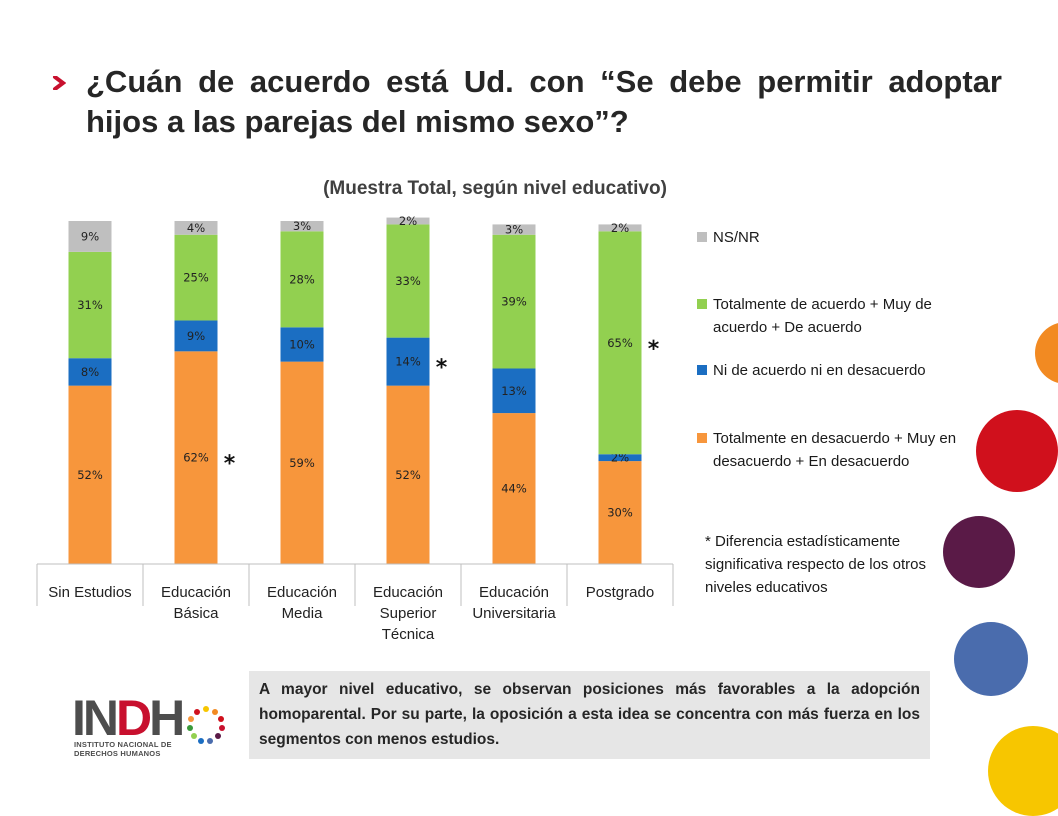 This screenshot has width=1058, height=816. I want to click on bar-segment-postgrado-s3, so click(620, 228).